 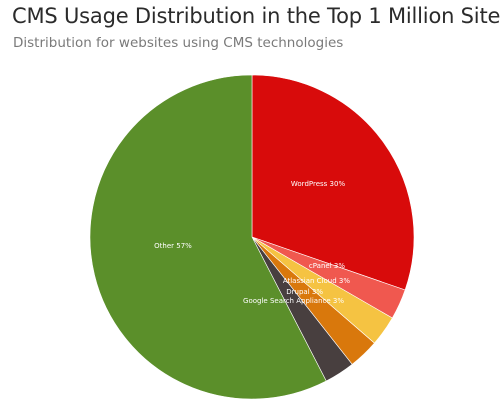 I want to click on slice-label-atlassian-cloud: Atlassian Cloud 3%, so click(x=317, y=281).